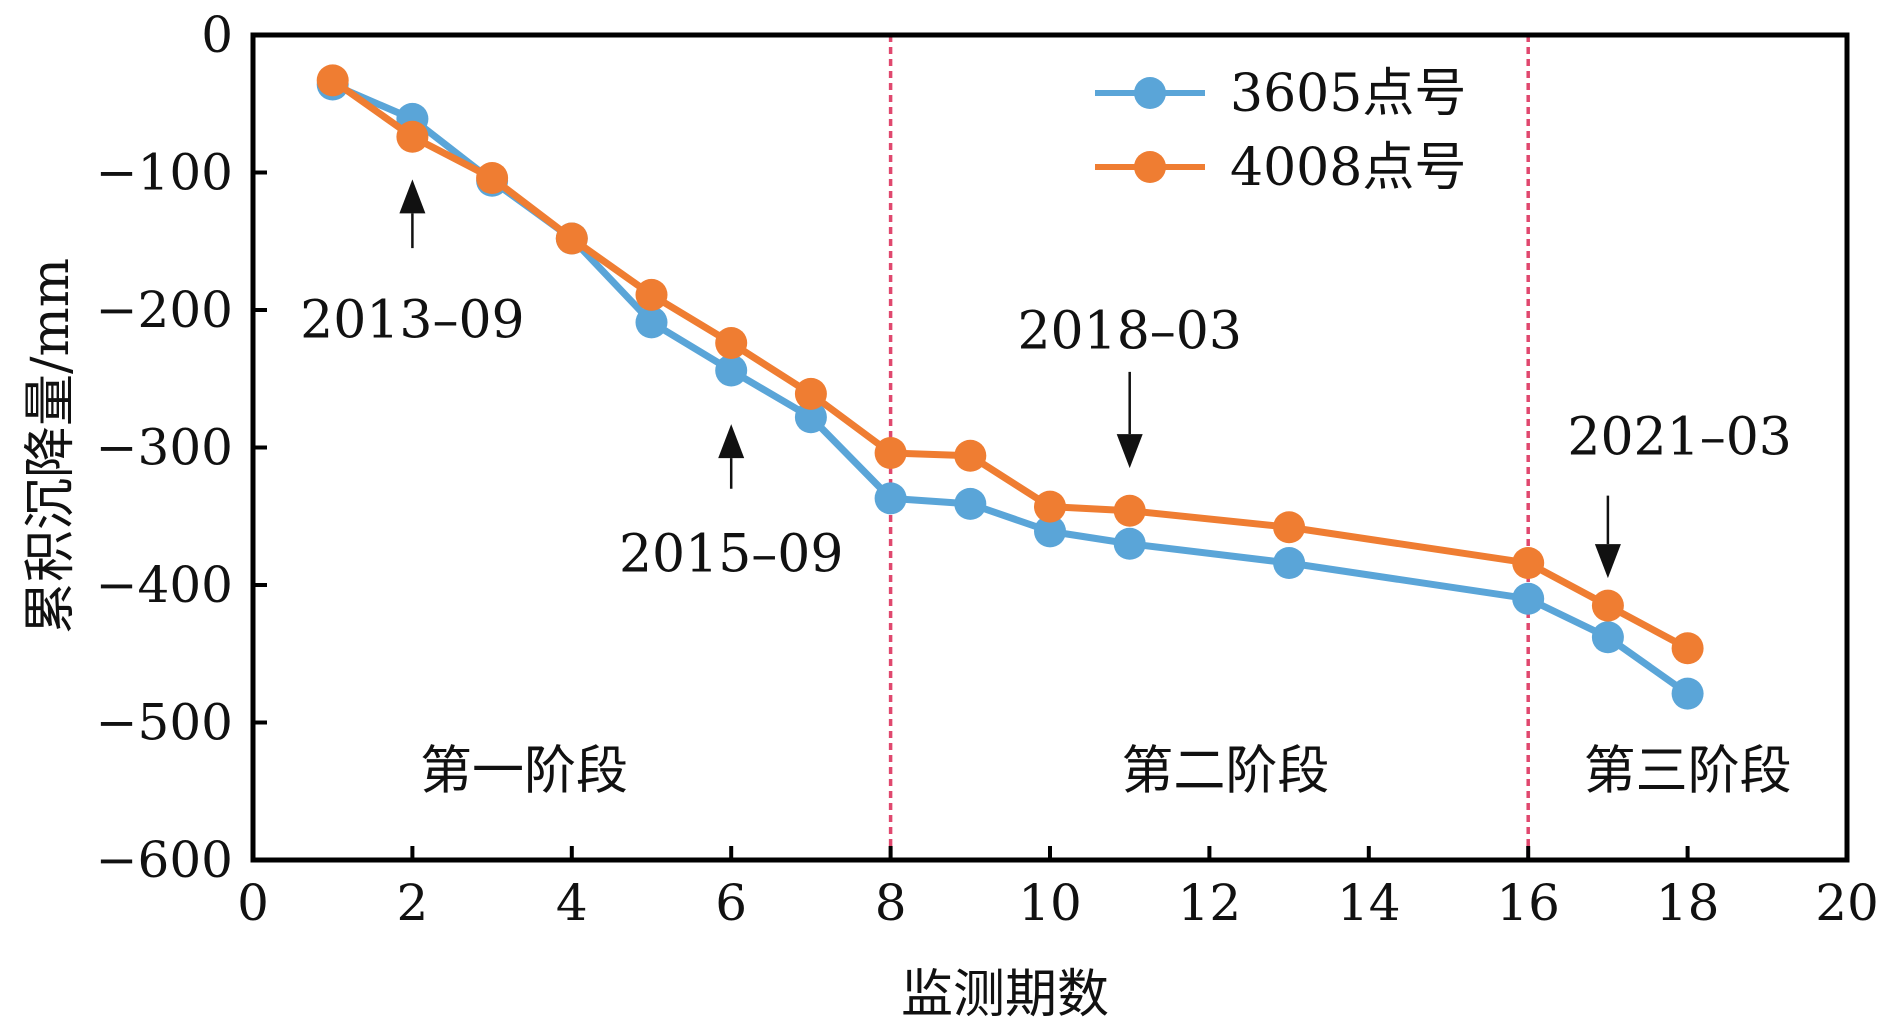 This screenshot has height=1034, width=1890. I want to click on annotation-0: 2013–09, so click(412, 265).